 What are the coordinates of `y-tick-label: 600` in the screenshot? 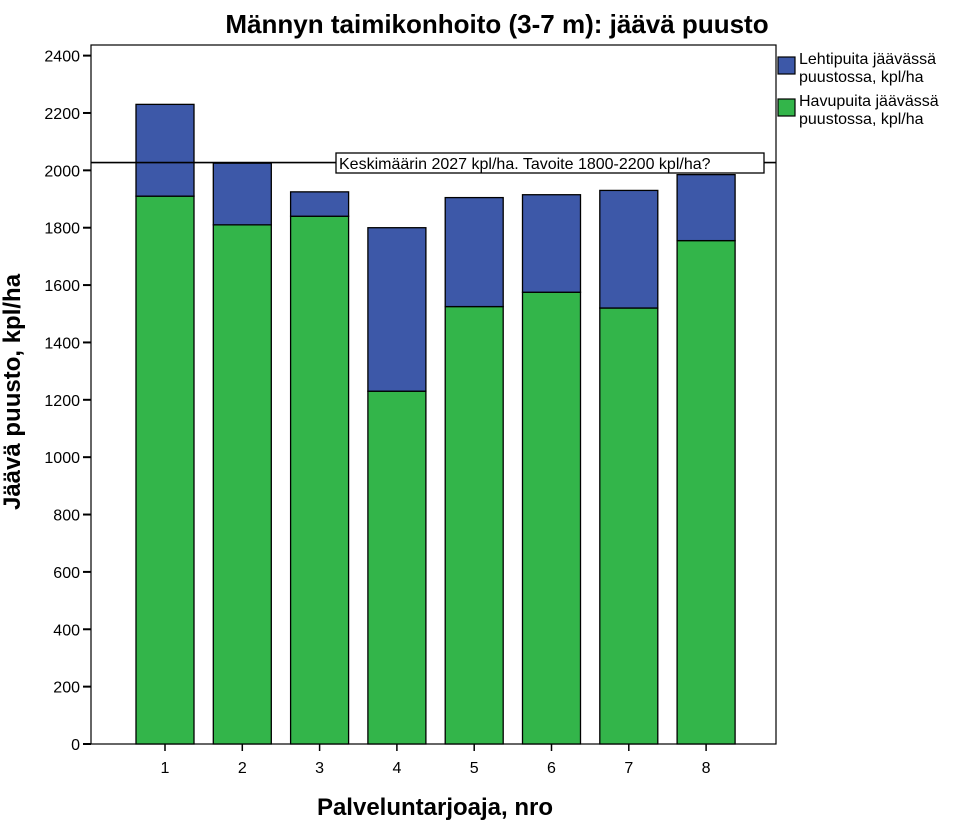 It's located at (66, 573).